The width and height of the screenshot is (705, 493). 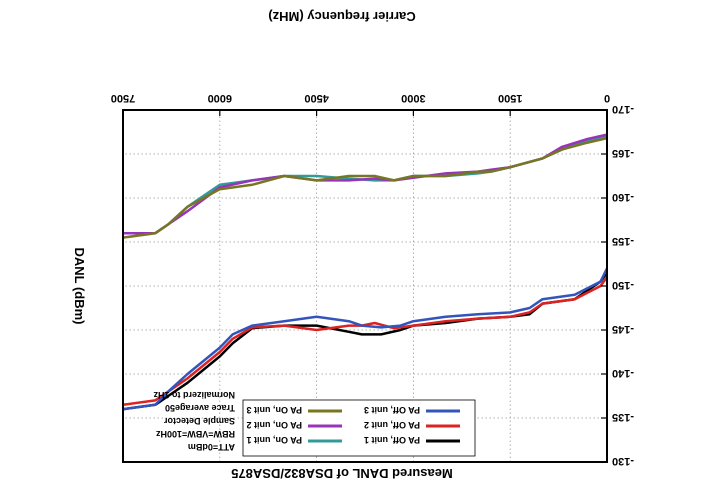 I want to click on y-ticks: -130 -135 -140 -145 -150 -155 -160 -165 -170, so click(x=617, y=285).